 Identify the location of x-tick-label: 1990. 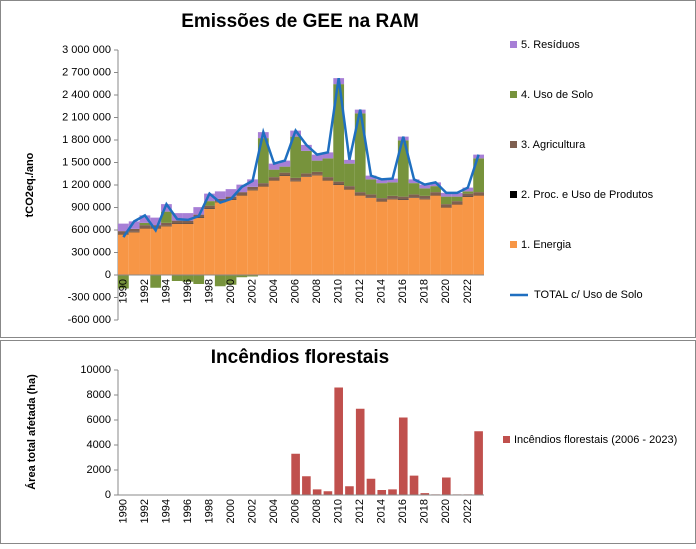
(123, 511).